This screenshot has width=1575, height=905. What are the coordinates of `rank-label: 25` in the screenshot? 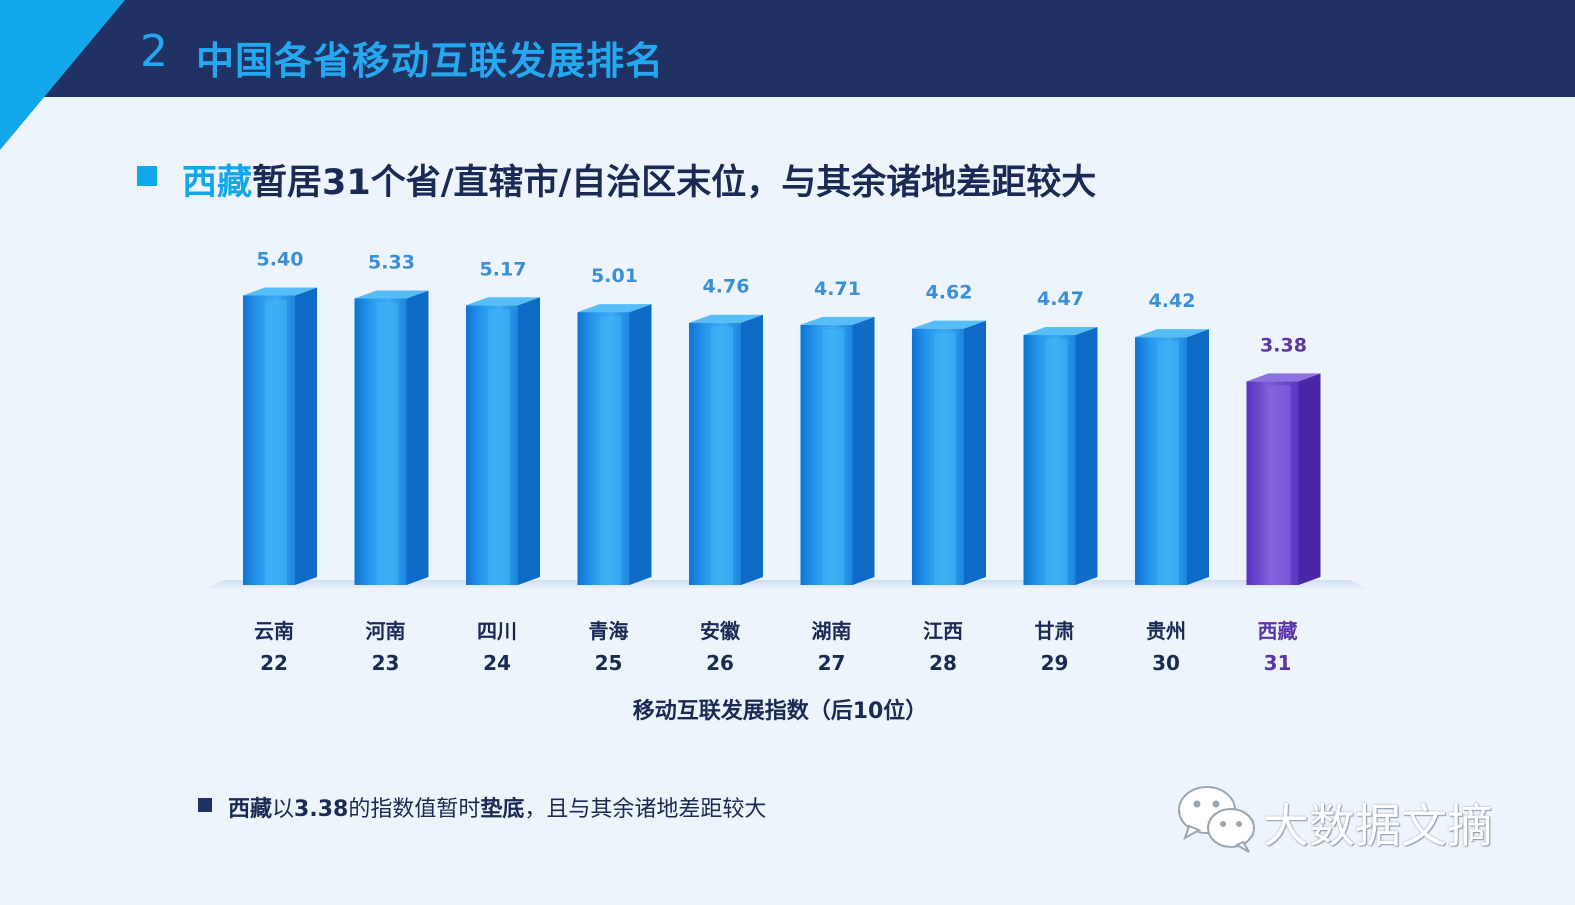 It's located at (609, 663).